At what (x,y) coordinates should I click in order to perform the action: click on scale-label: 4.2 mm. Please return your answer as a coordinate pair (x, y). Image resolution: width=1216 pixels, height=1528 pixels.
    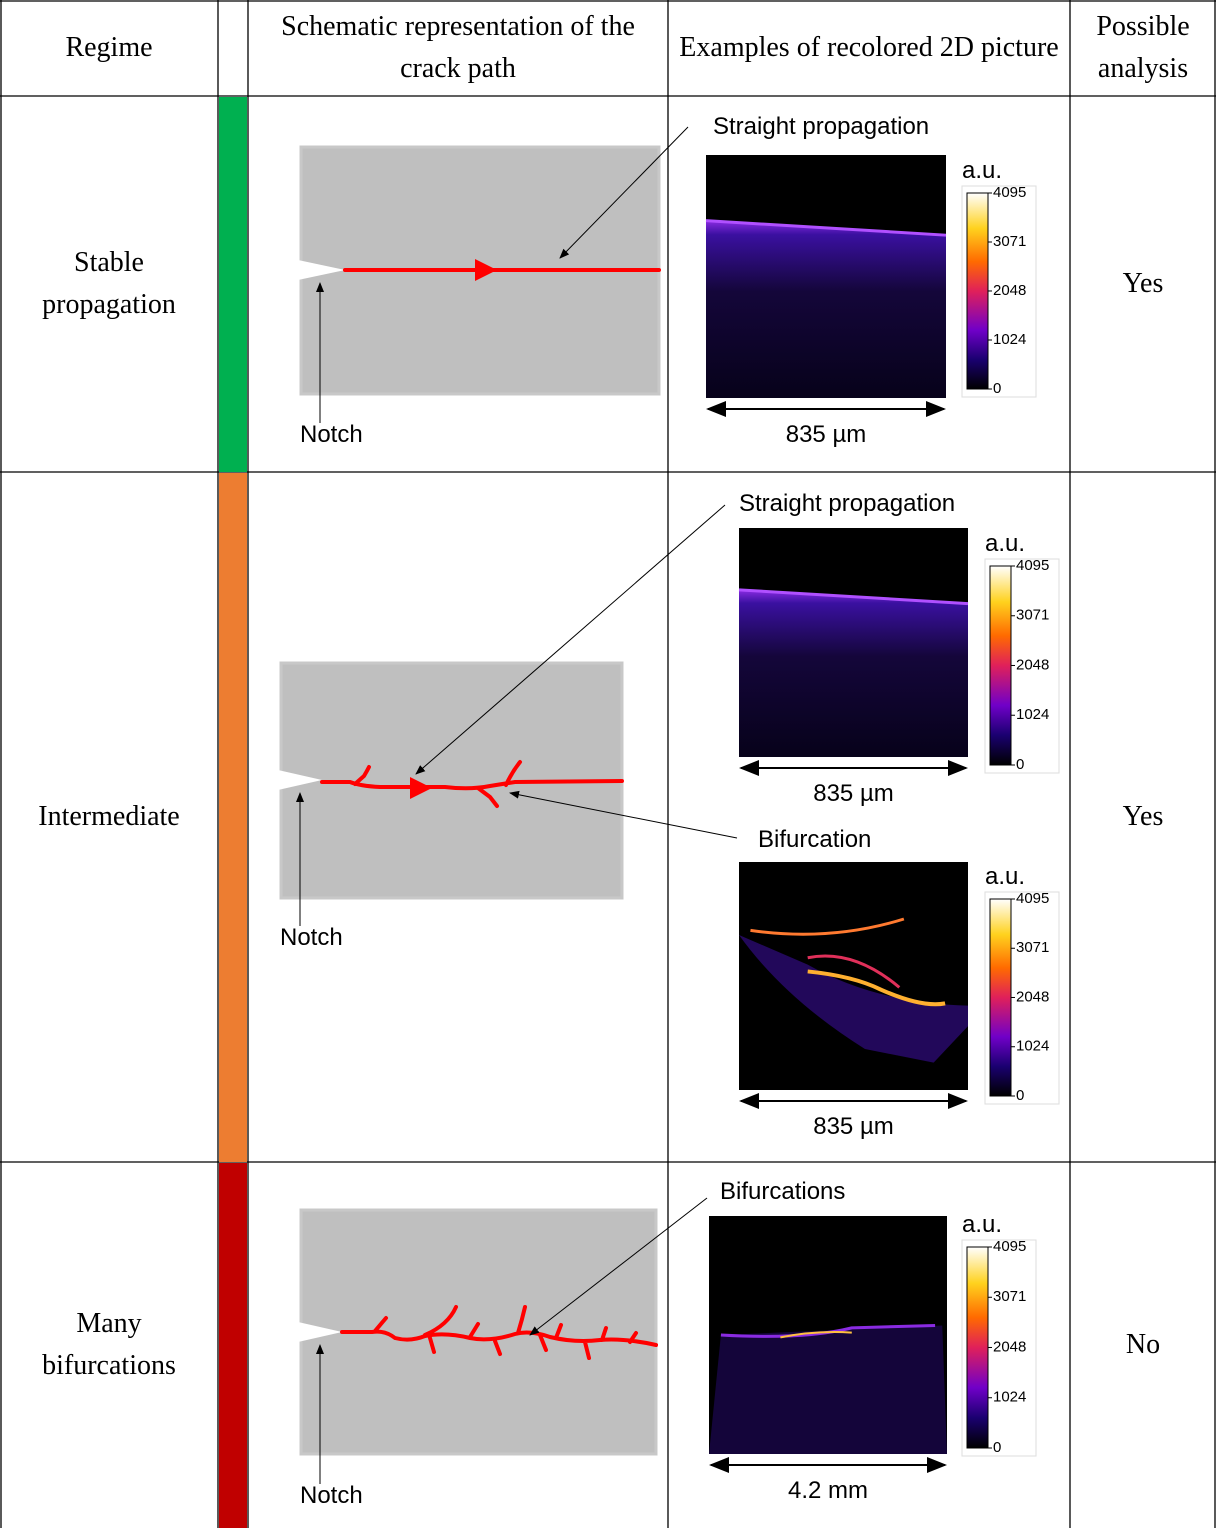
    Looking at the image, I should click on (828, 1490).